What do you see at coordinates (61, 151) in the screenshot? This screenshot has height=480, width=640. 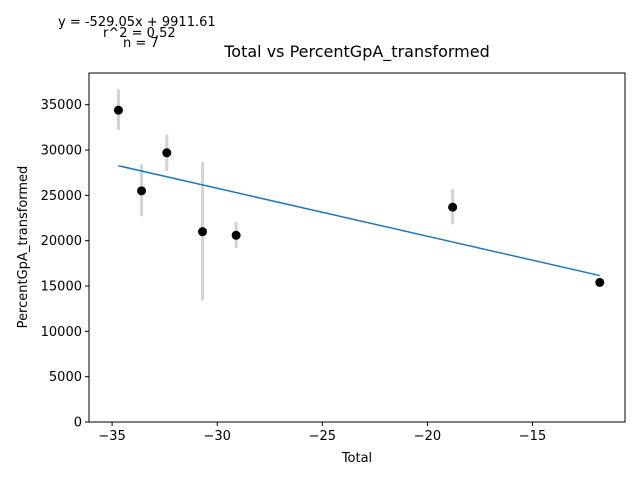 I see `y-tick-label: 30000` at bounding box center [61, 151].